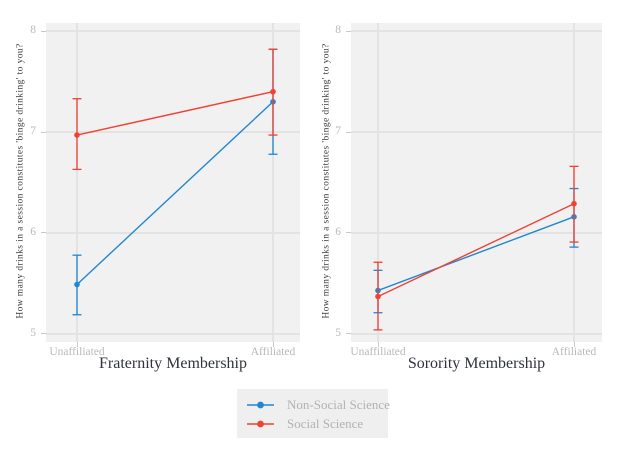  I want to click on legend-entry: Social Science, so click(312, 424).